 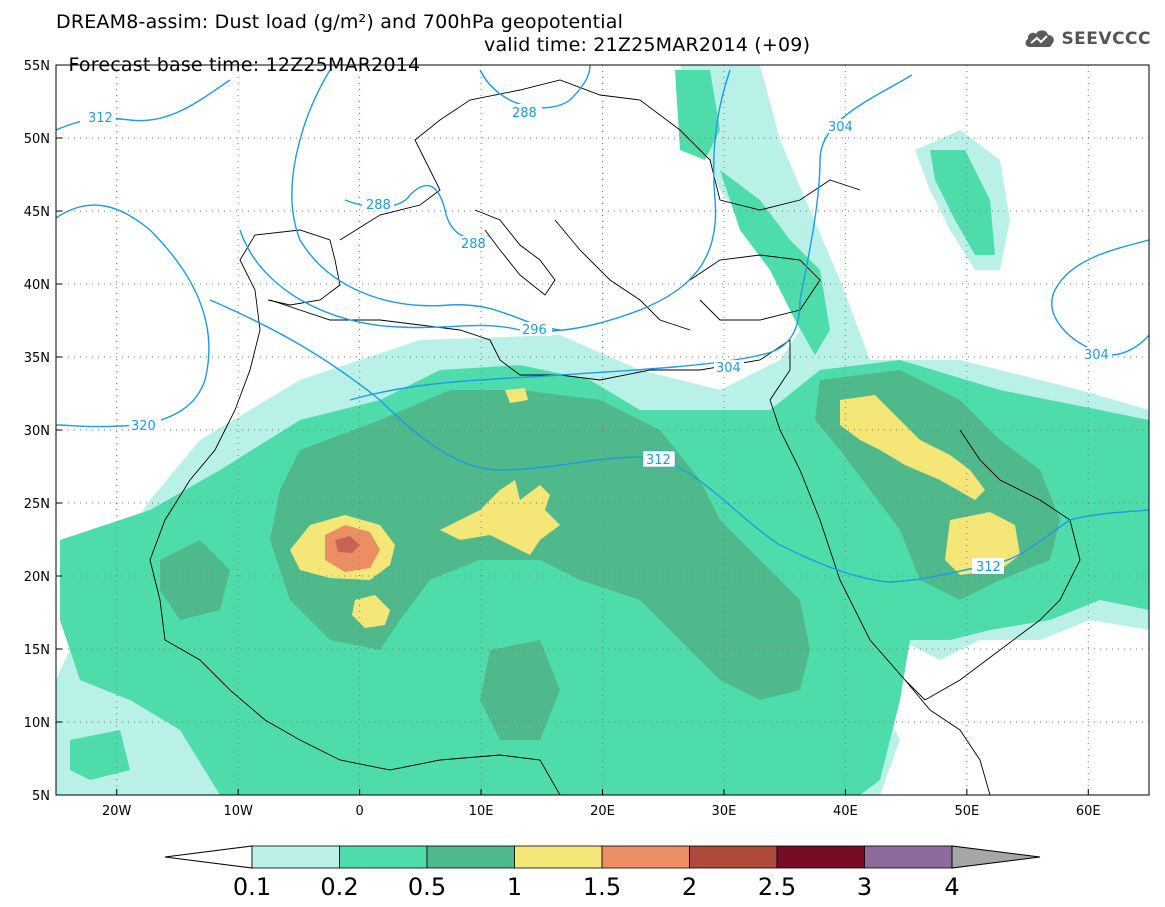 I want to click on lat-label: 35N, so click(x=37, y=358).